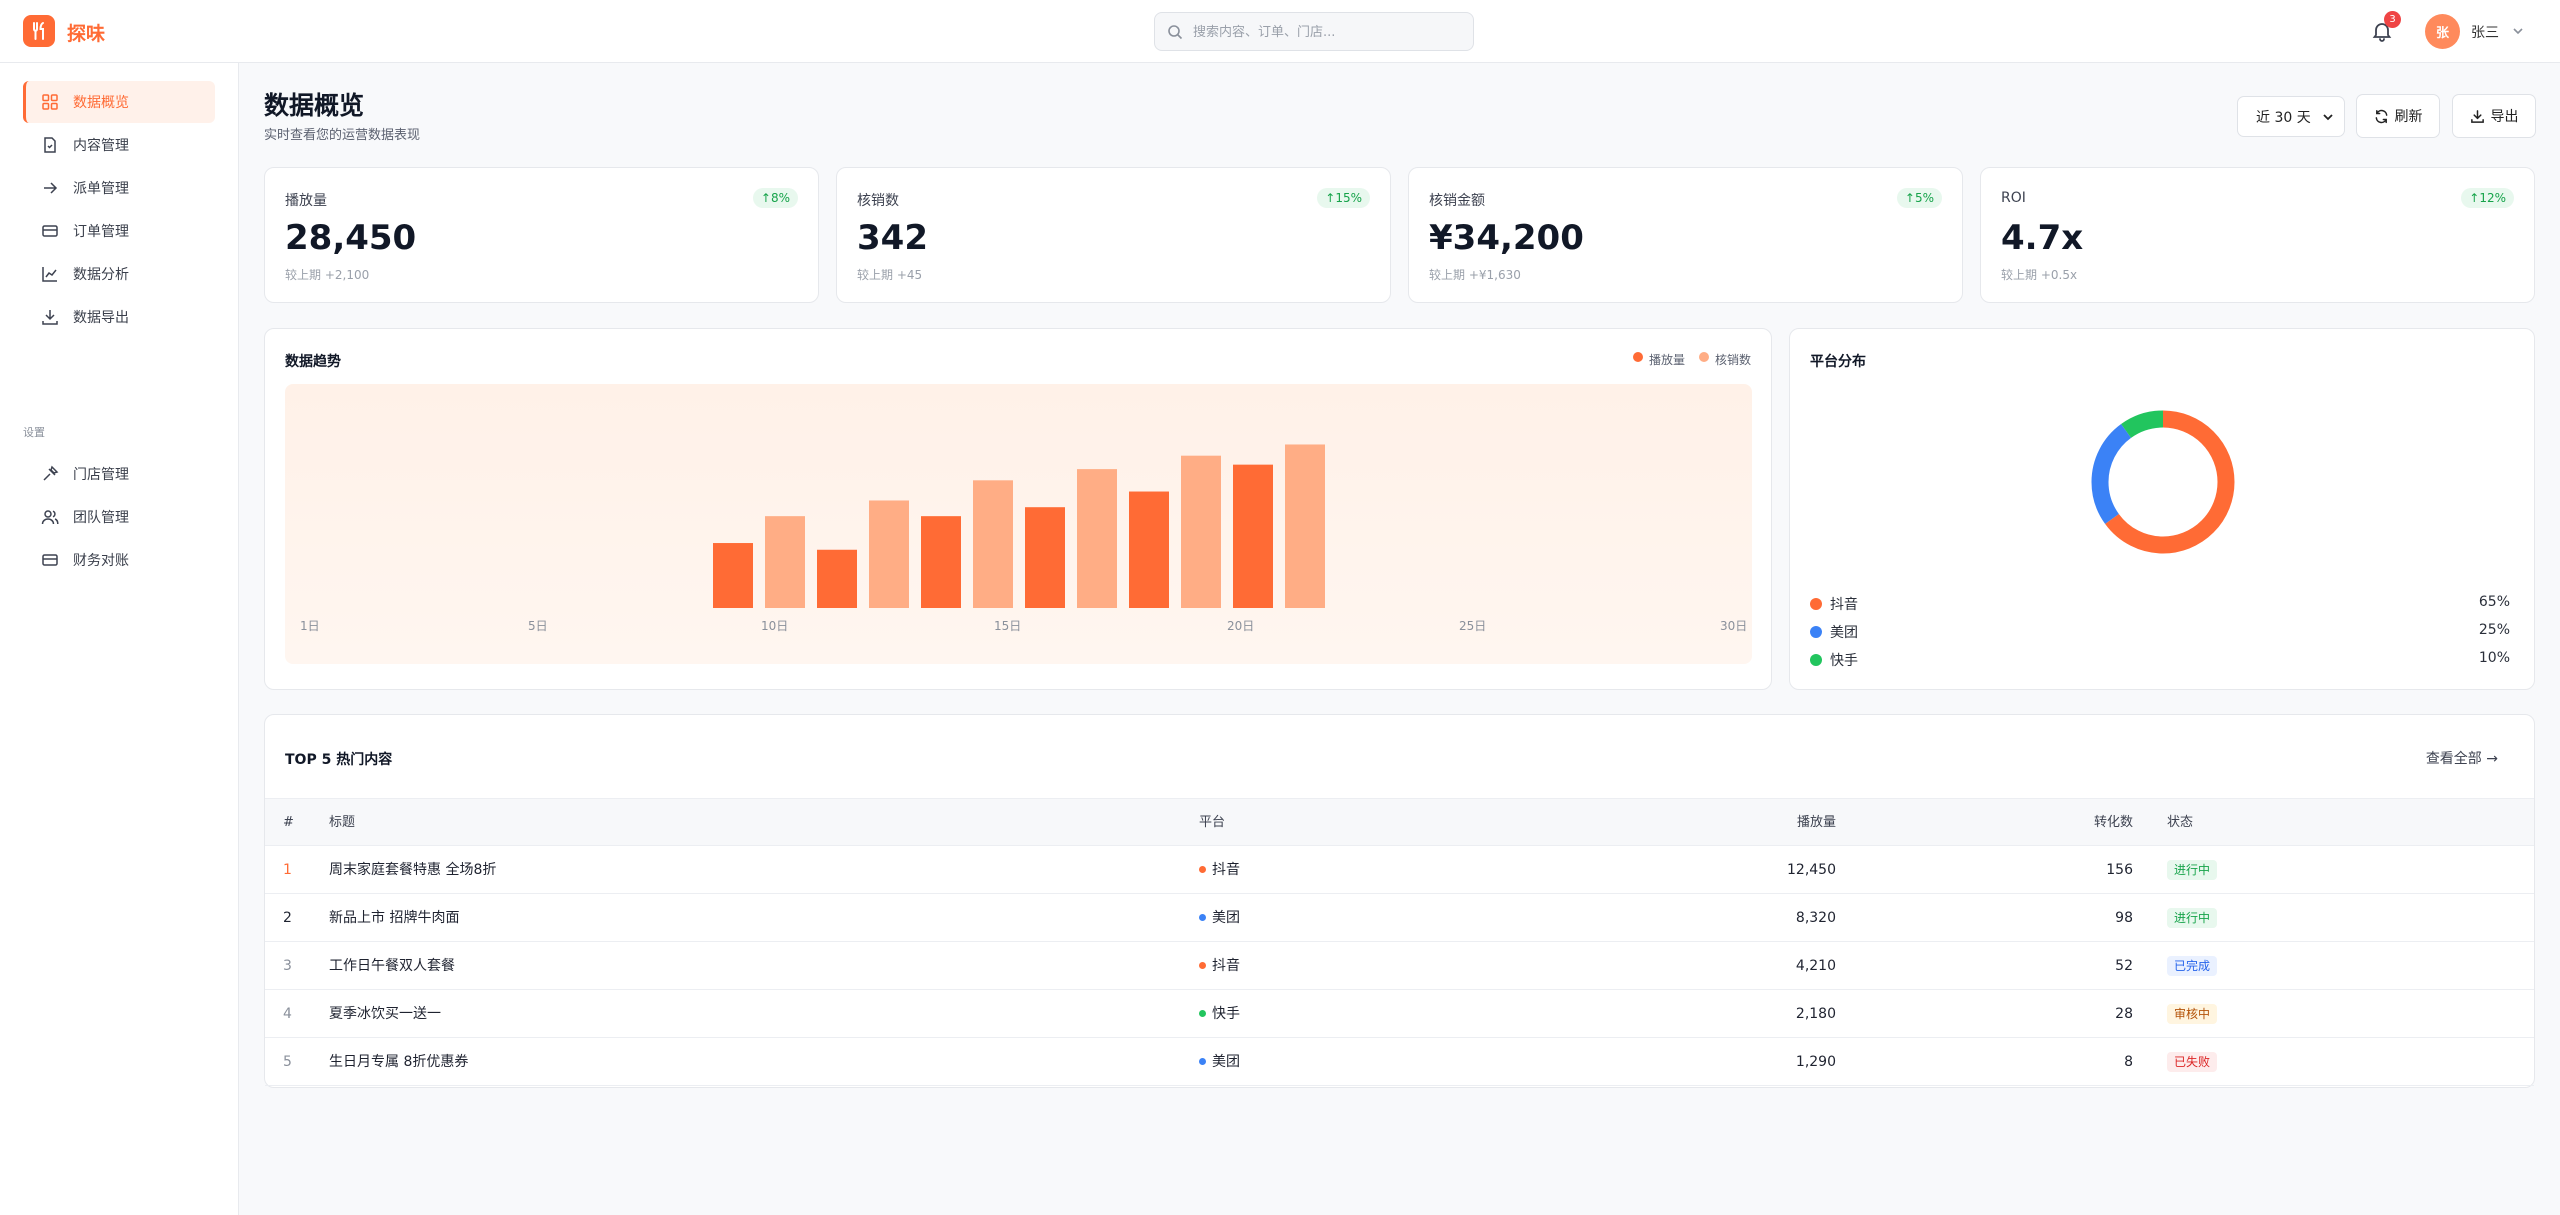 The width and height of the screenshot is (2560, 1215). What do you see at coordinates (1472, 626) in the screenshot?
I see `x-tick-label: 25日` at bounding box center [1472, 626].